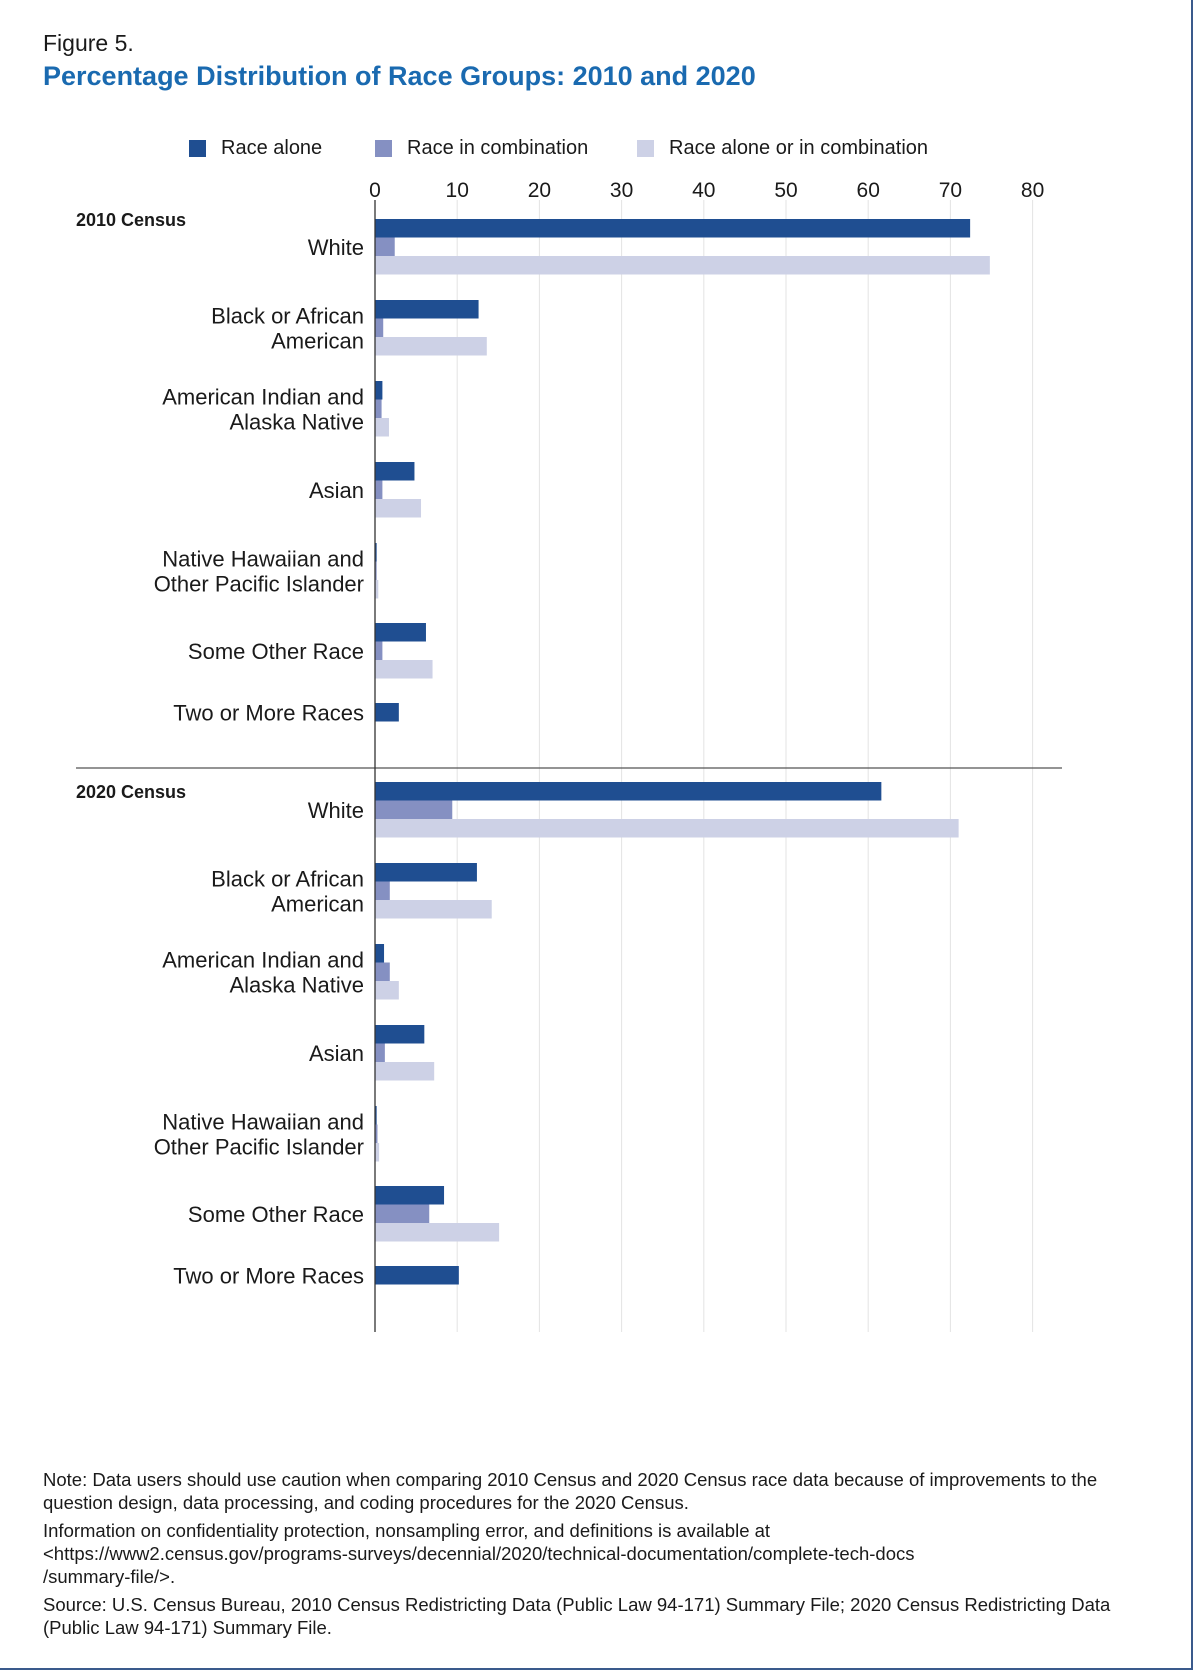 This screenshot has width=1200, height=1676. Describe the element at coordinates (272, 148) in the screenshot. I see `legend-label: Race alone` at that location.